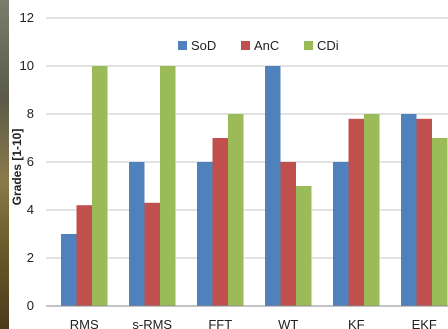 The height and width of the screenshot is (329, 448). I want to click on bar-sod-s-rms, so click(137, 234).